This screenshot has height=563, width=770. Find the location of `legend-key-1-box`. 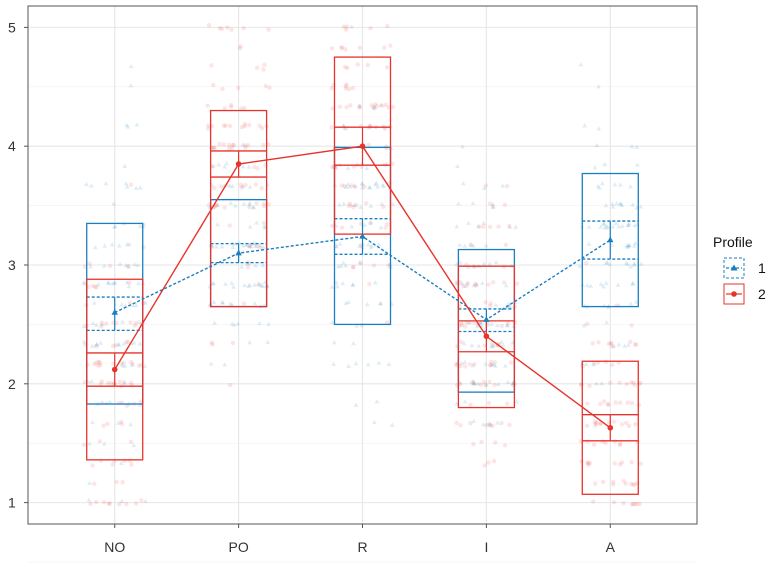

legend-key-1-box is located at coordinates (734, 268).